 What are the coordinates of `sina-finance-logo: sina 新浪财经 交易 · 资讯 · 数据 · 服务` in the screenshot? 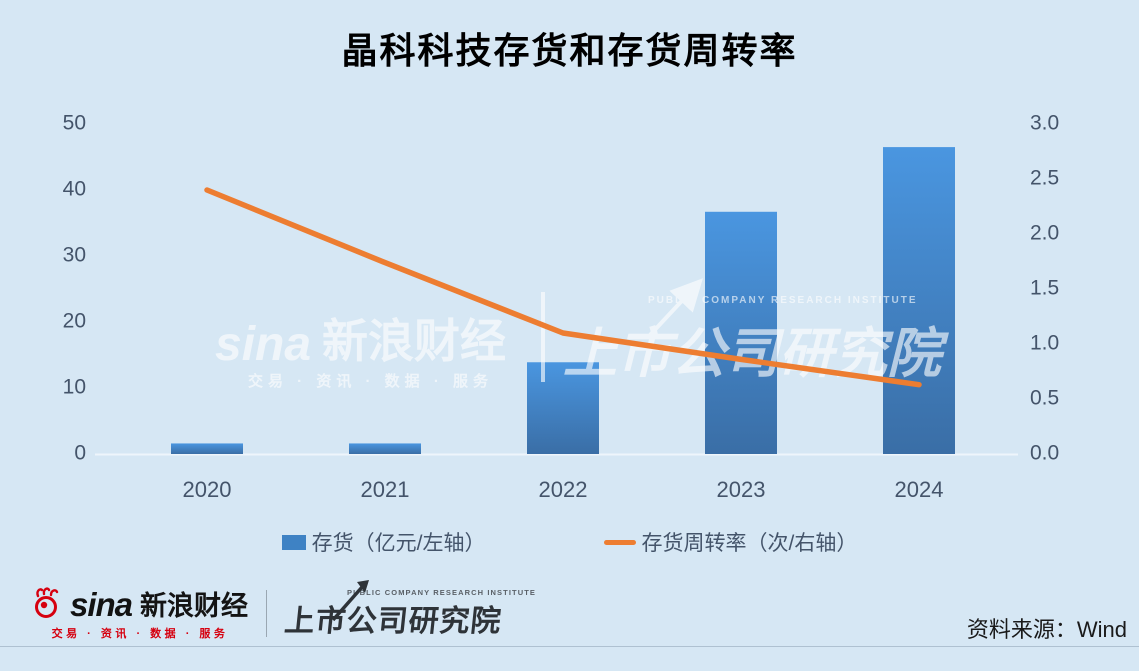 It's located at (140, 613).